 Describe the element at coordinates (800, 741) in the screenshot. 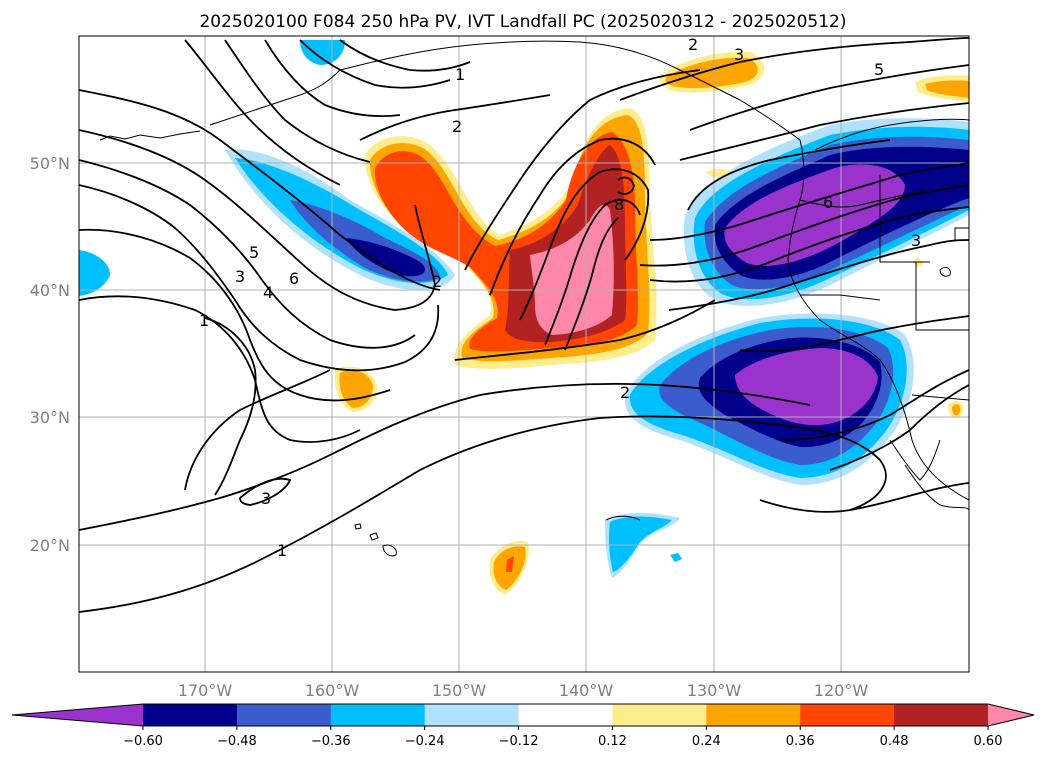

I see `colorbar-tick-label: 0.36` at that location.